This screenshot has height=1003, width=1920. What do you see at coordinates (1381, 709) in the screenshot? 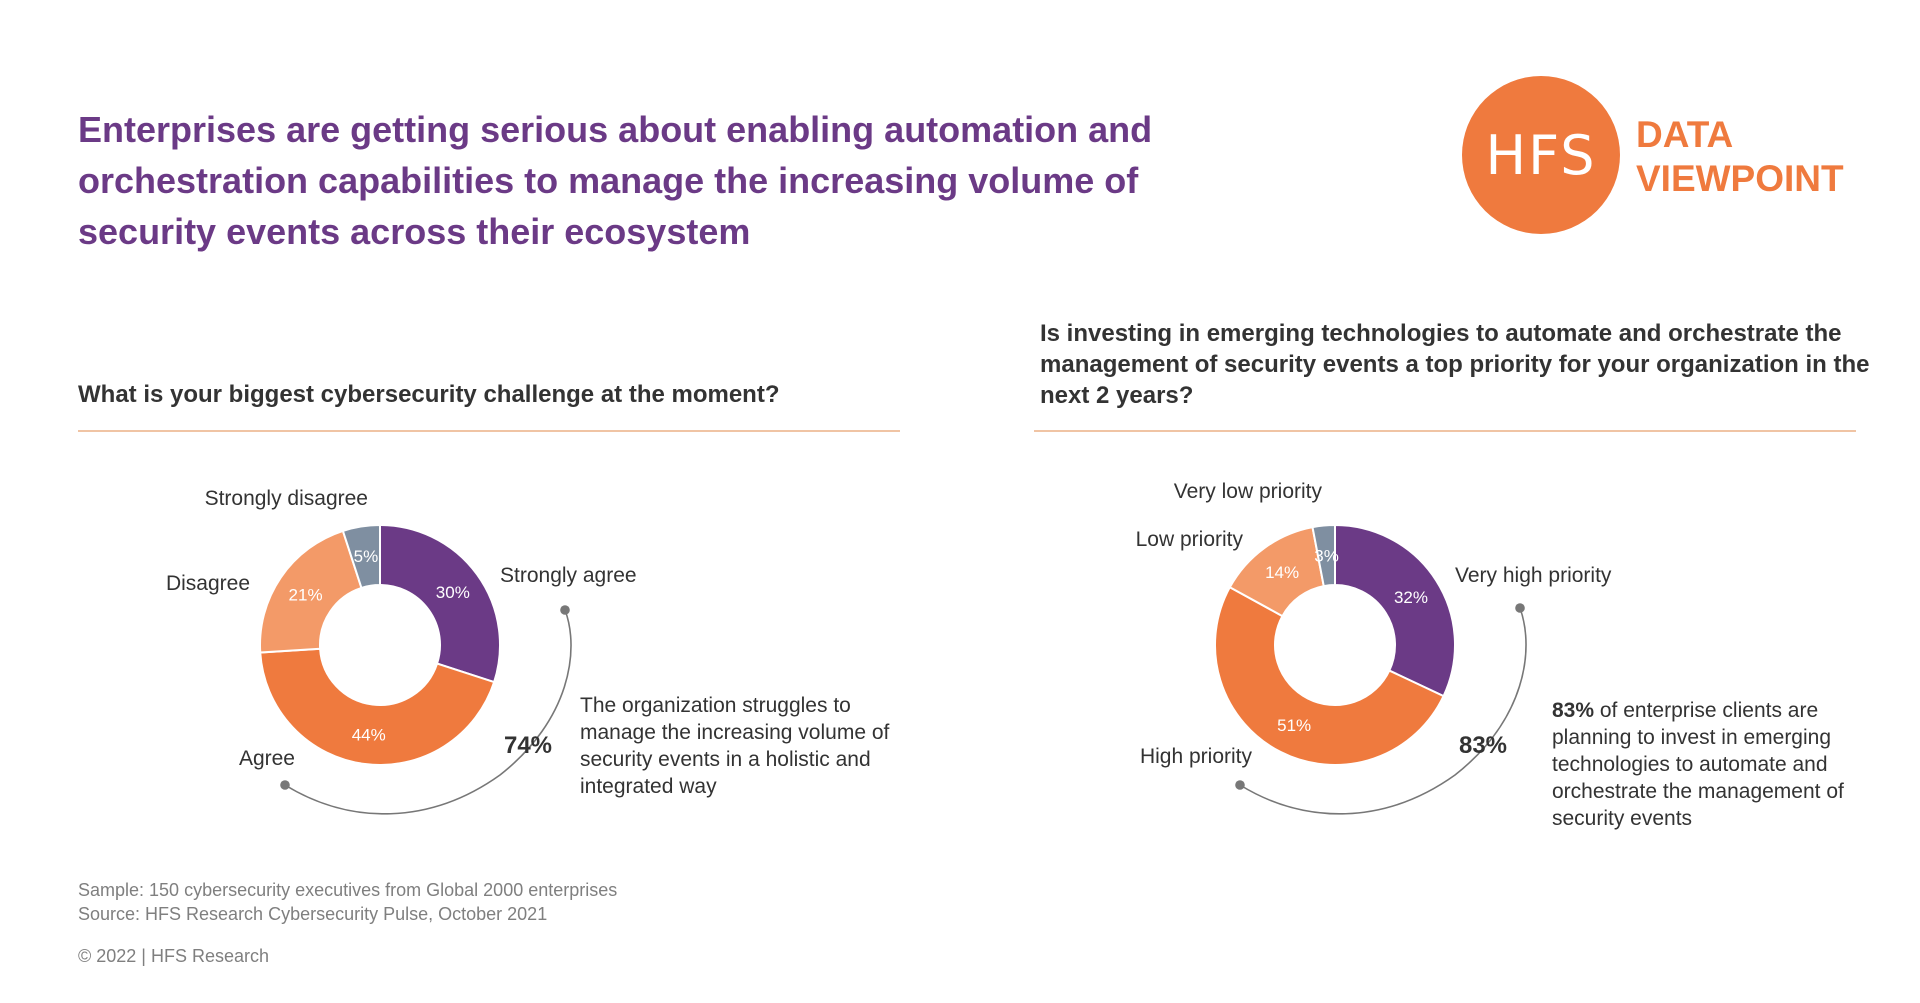
I see `right-bracket-arc` at bounding box center [1381, 709].